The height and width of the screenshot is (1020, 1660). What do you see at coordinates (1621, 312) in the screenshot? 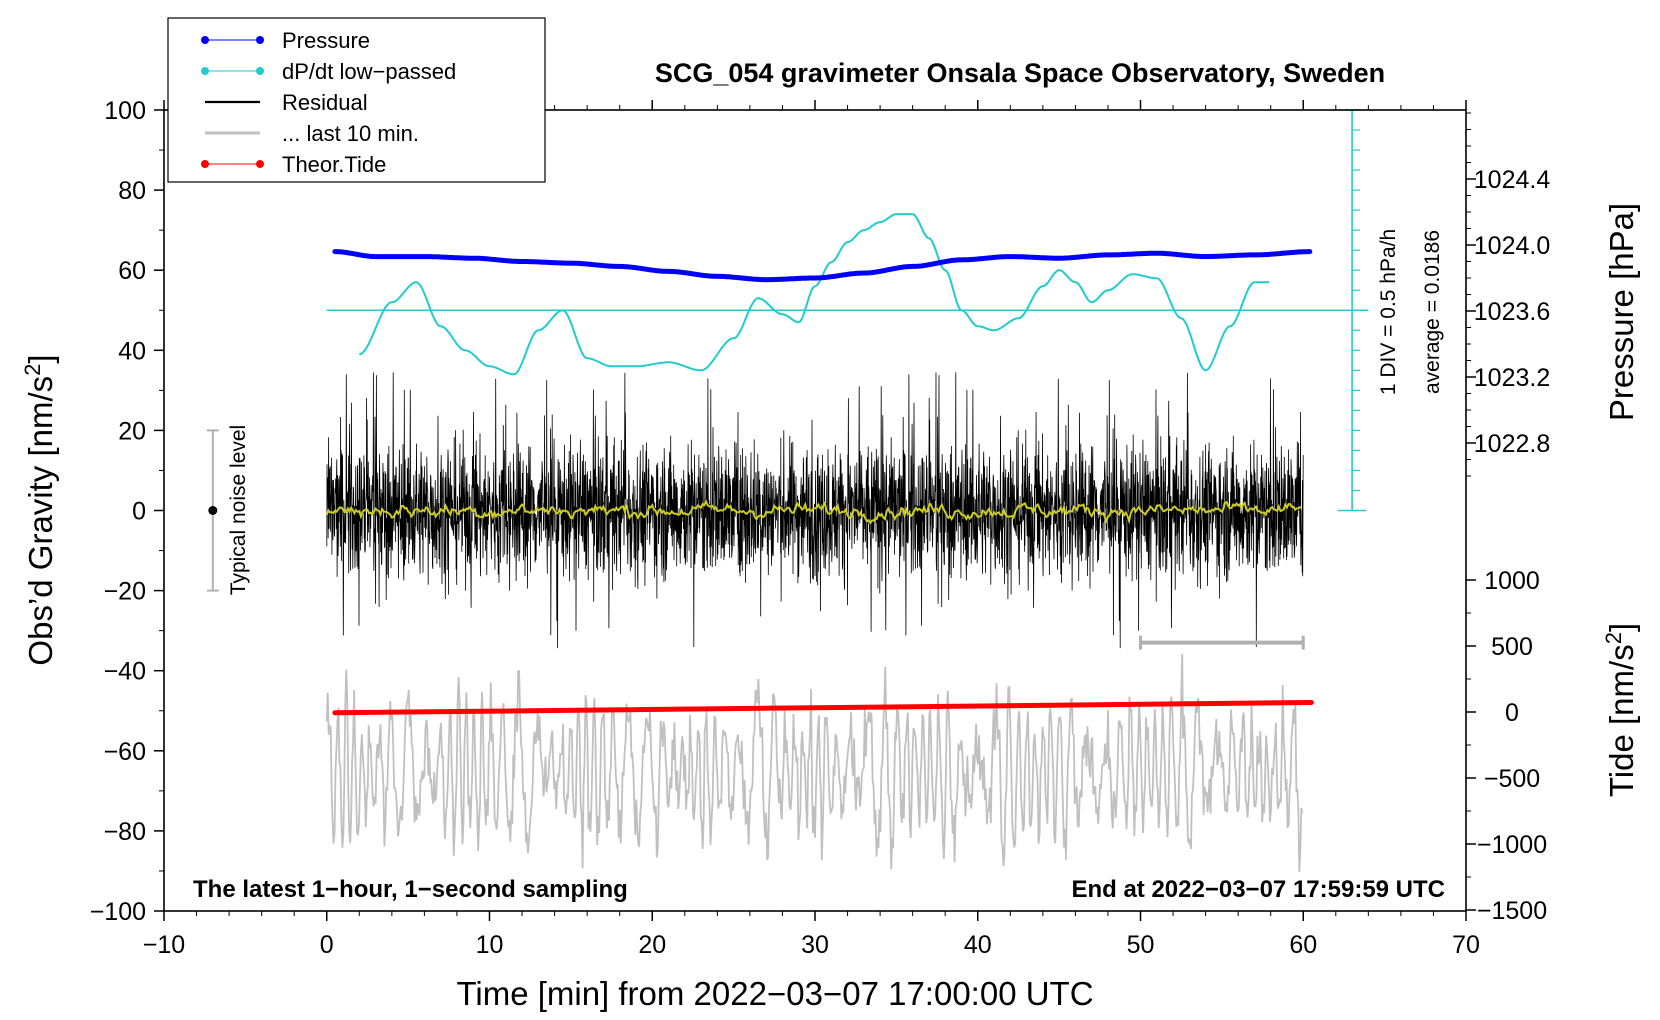
I see `pressure-axis-title: Pressure [hPa]` at bounding box center [1621, 312].